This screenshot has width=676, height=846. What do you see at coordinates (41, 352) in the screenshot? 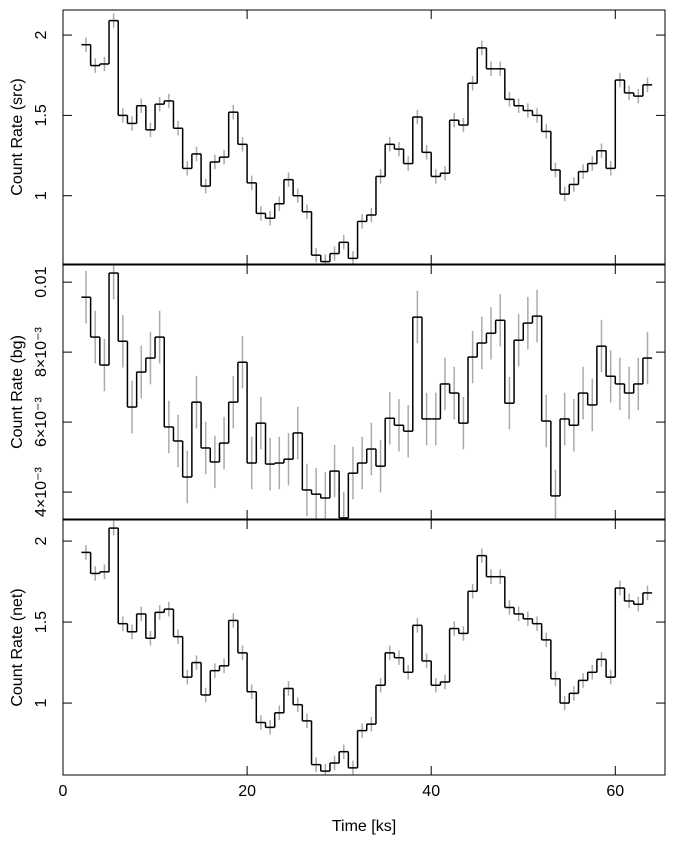
I see `y-tick-label: 8×10⁻³` at bounding box center [41, 352].